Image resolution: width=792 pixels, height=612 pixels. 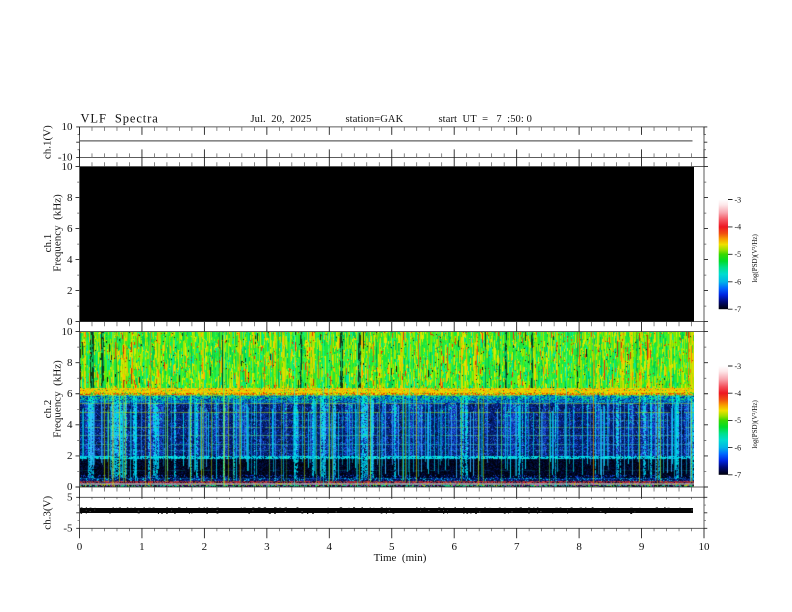 I want to click on svg-text: 9, so click(x=642, y=547).